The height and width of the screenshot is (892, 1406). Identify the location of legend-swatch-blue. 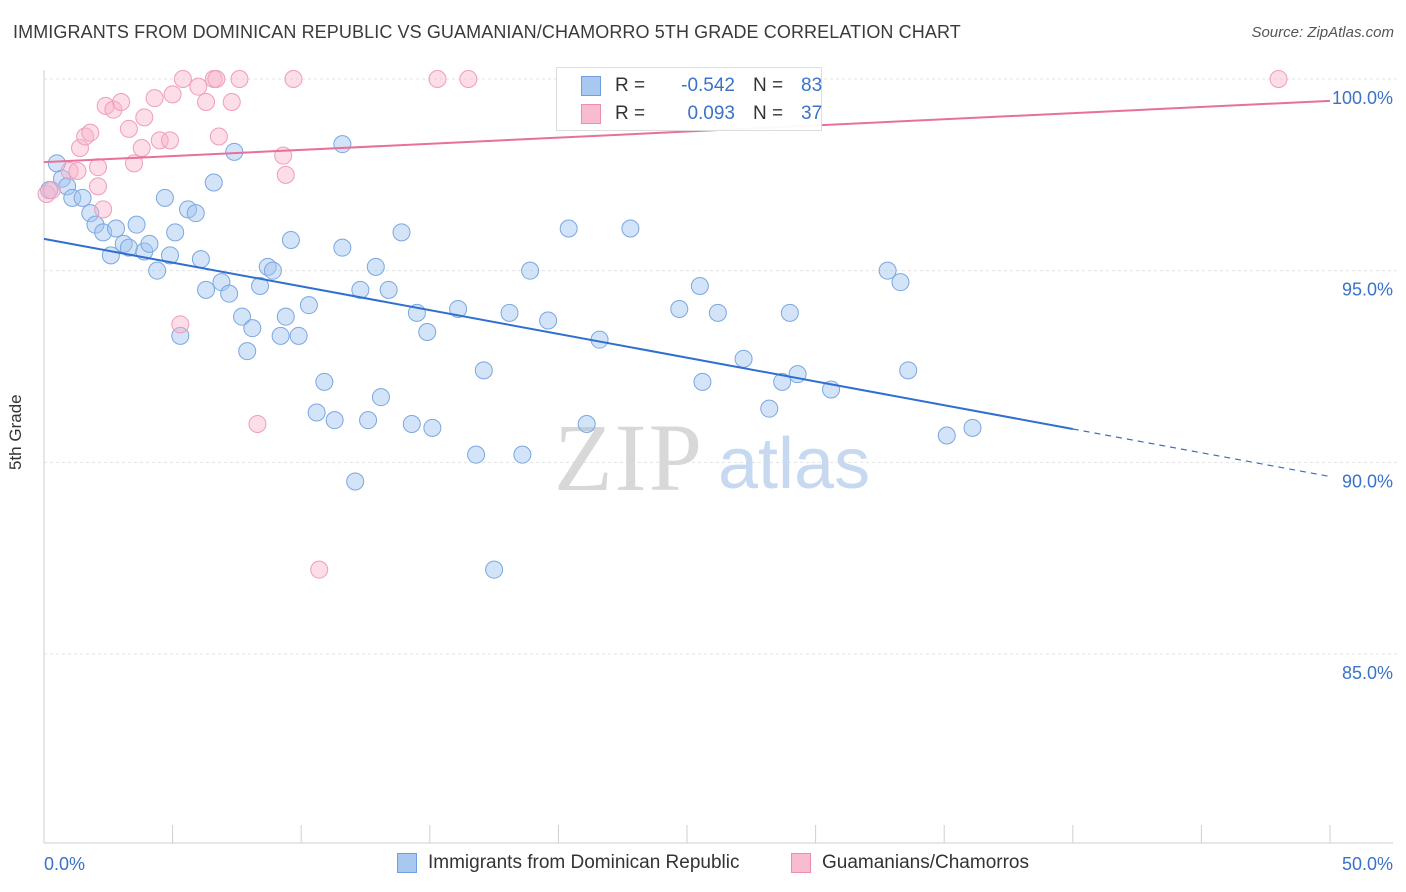
(591, 86).